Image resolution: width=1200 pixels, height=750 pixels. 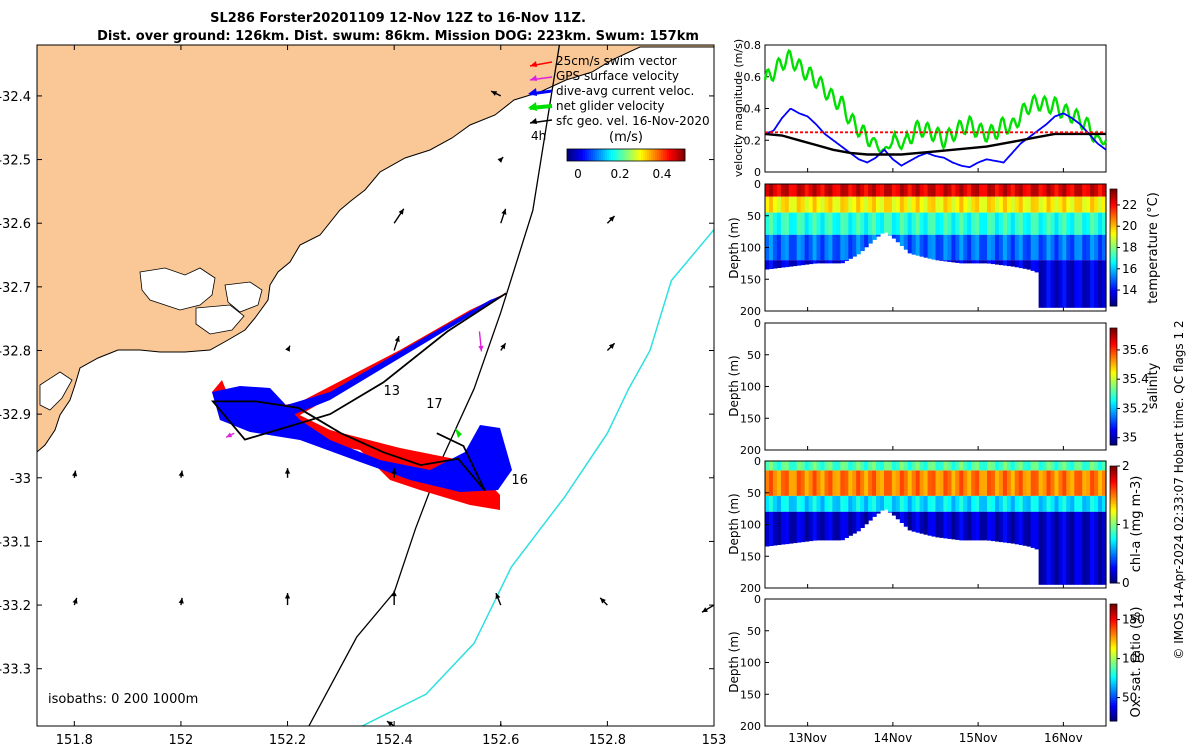 I want to click on oxygen-y-axis-label: Depth (m), so click(x=734, y=661).